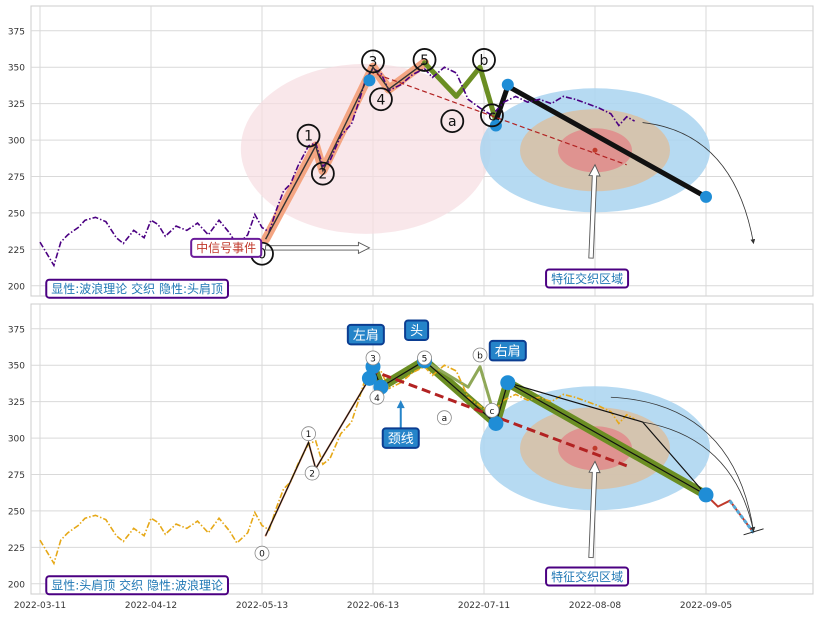 Image resolution: width=819 pixels, height=621 pixels. I want to click on wave-label: 1, so click(308, 137).